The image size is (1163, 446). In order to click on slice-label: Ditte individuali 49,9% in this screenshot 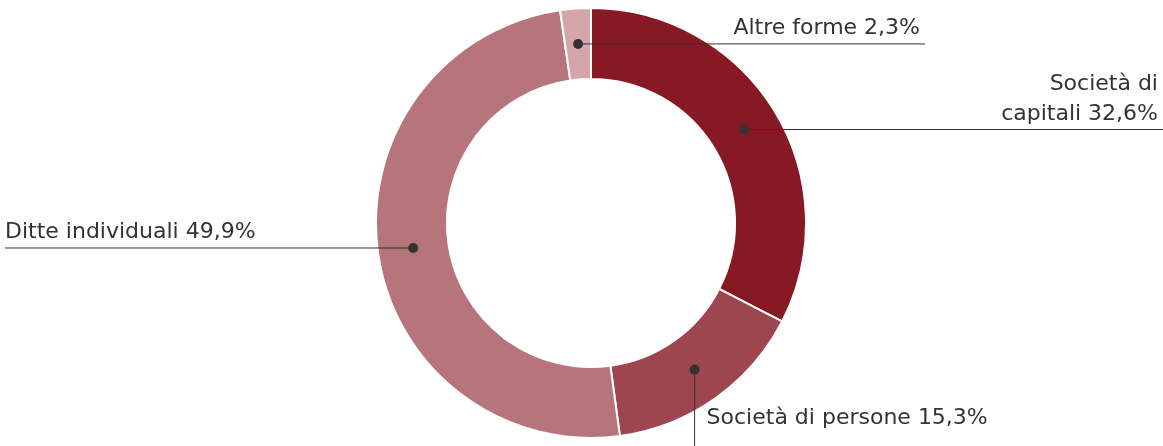, I will do `click(130, 230)`.